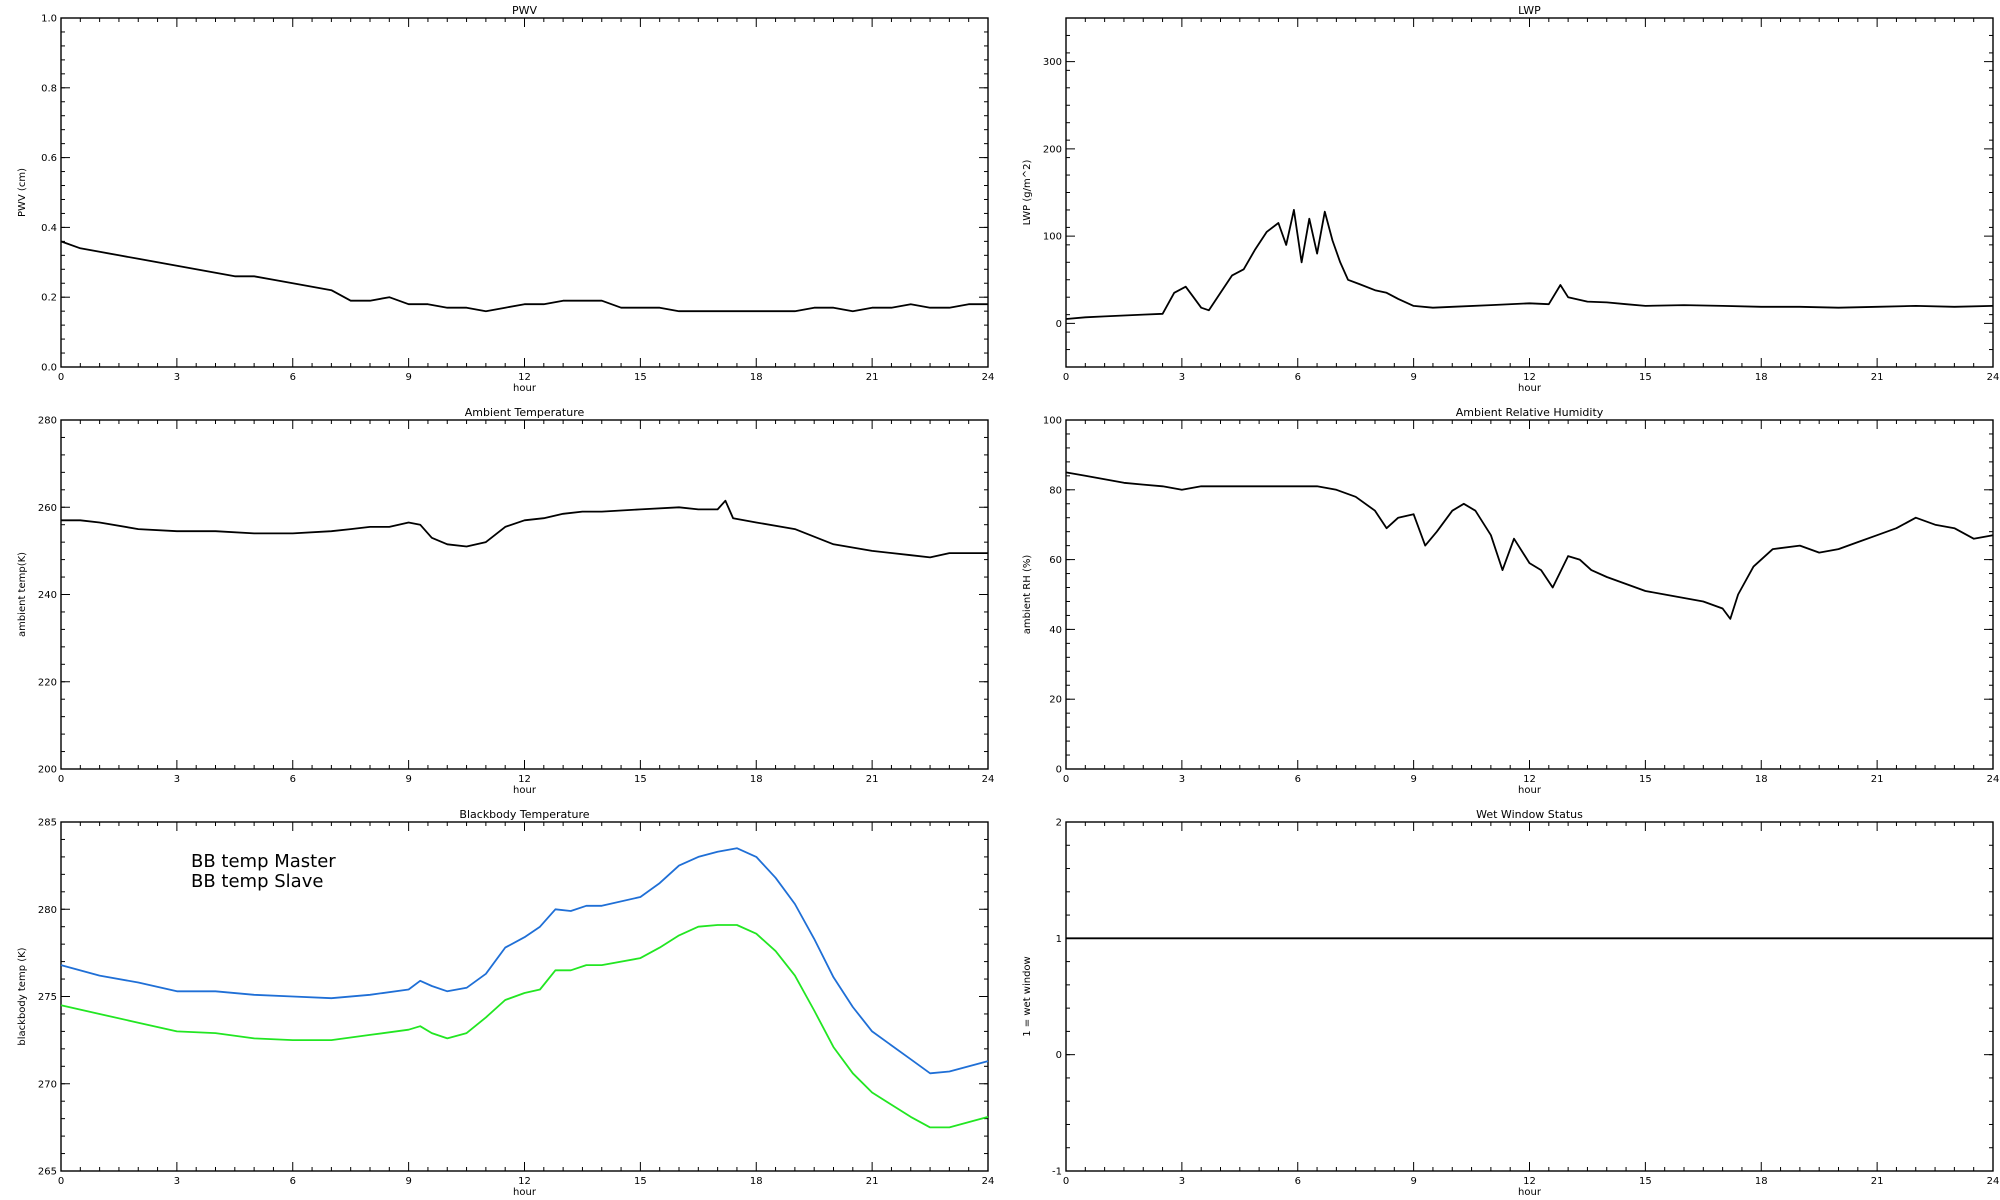  What do you see at coordinates (47, 1172) in the screenshot?
I see `y-tick-label: 265` at bounding box center [47, 1172].